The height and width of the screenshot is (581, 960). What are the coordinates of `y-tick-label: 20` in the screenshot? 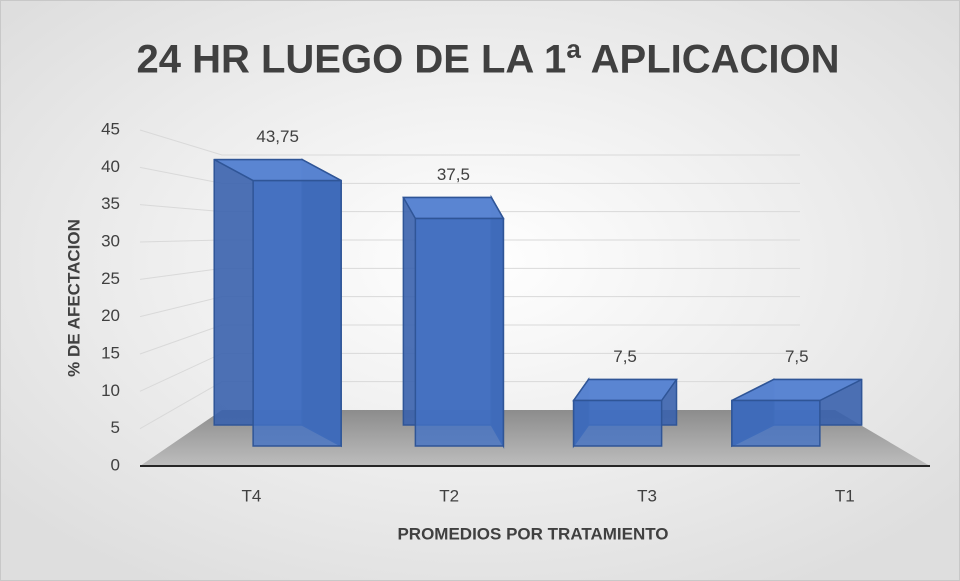 It's located at (110, 315).